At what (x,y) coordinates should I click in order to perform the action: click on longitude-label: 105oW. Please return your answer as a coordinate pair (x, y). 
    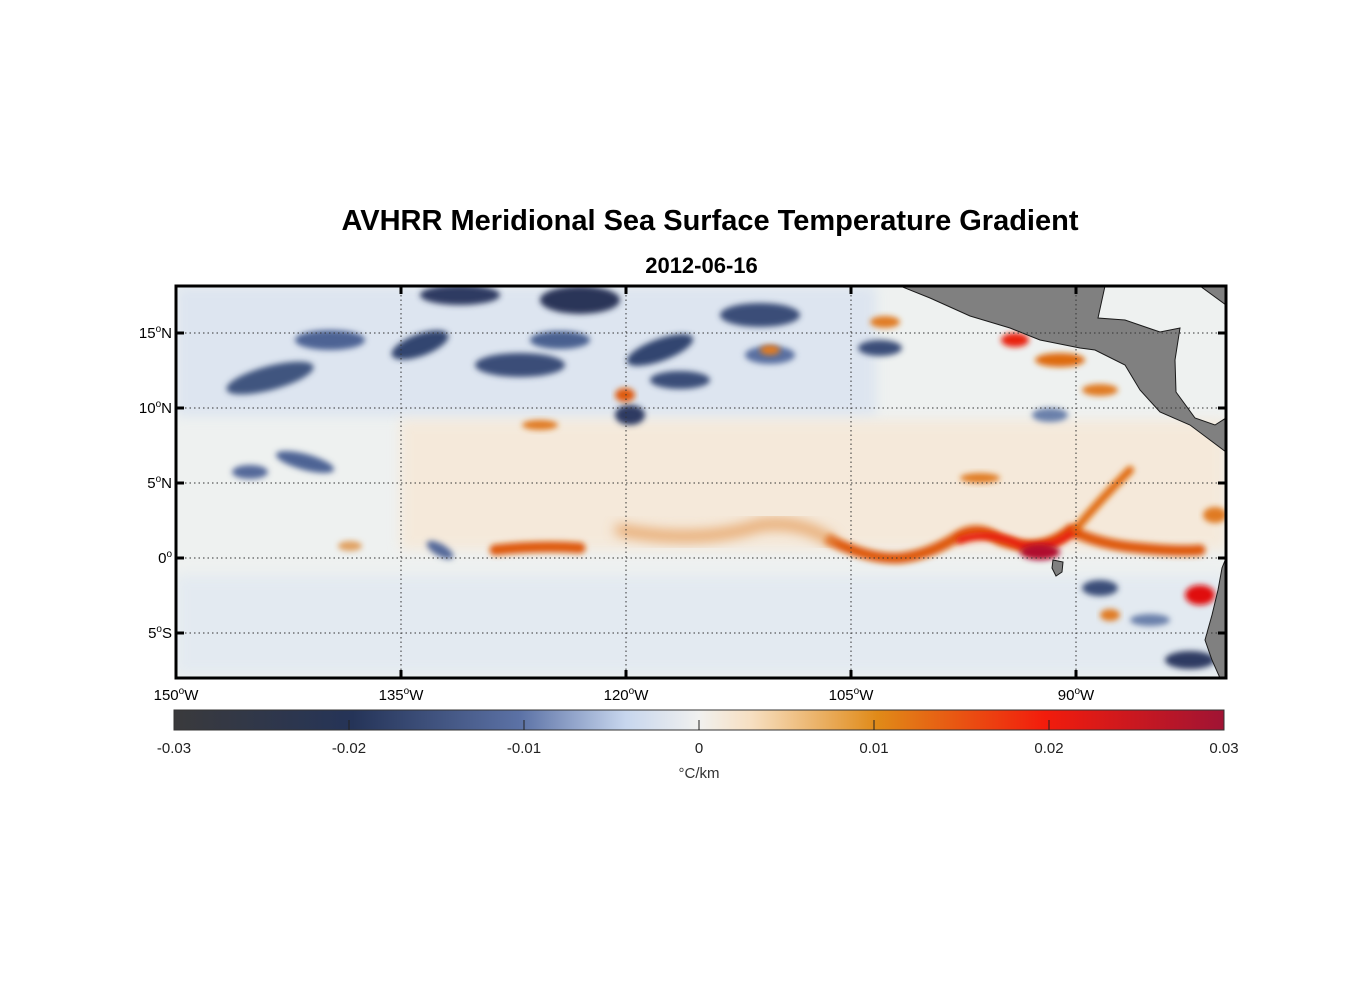
    Looking at the image, I should click on (851, 695).